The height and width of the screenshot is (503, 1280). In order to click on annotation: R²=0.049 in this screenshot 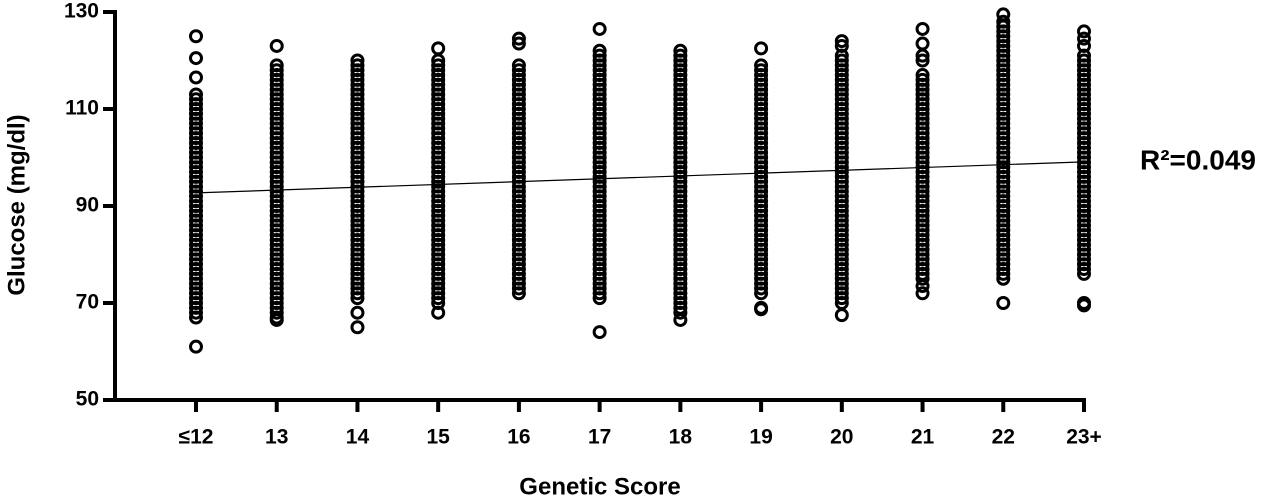, I will do `click(1198, 159)`.